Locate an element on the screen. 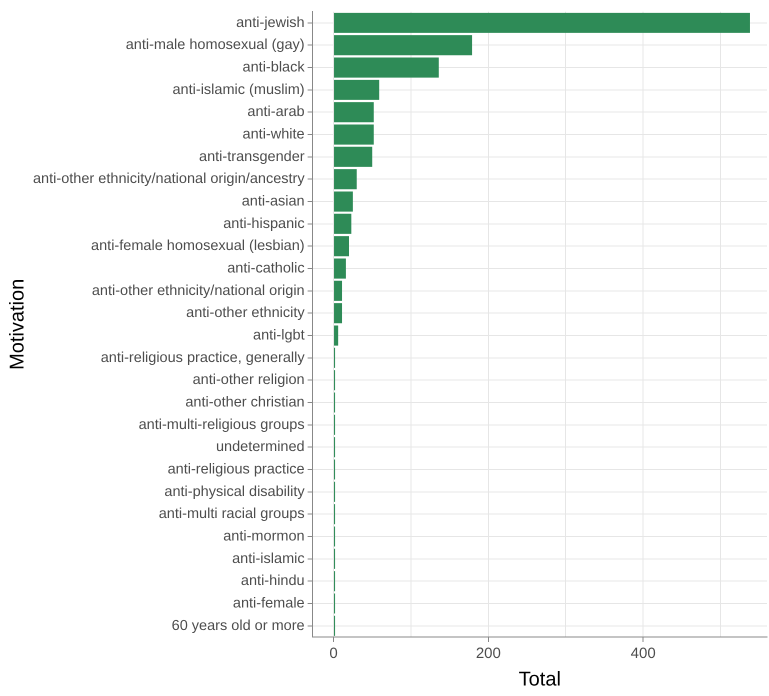 This screenshot has width=769, height=696. y-axis-title: Motivation is located at coordinates (17, 324).